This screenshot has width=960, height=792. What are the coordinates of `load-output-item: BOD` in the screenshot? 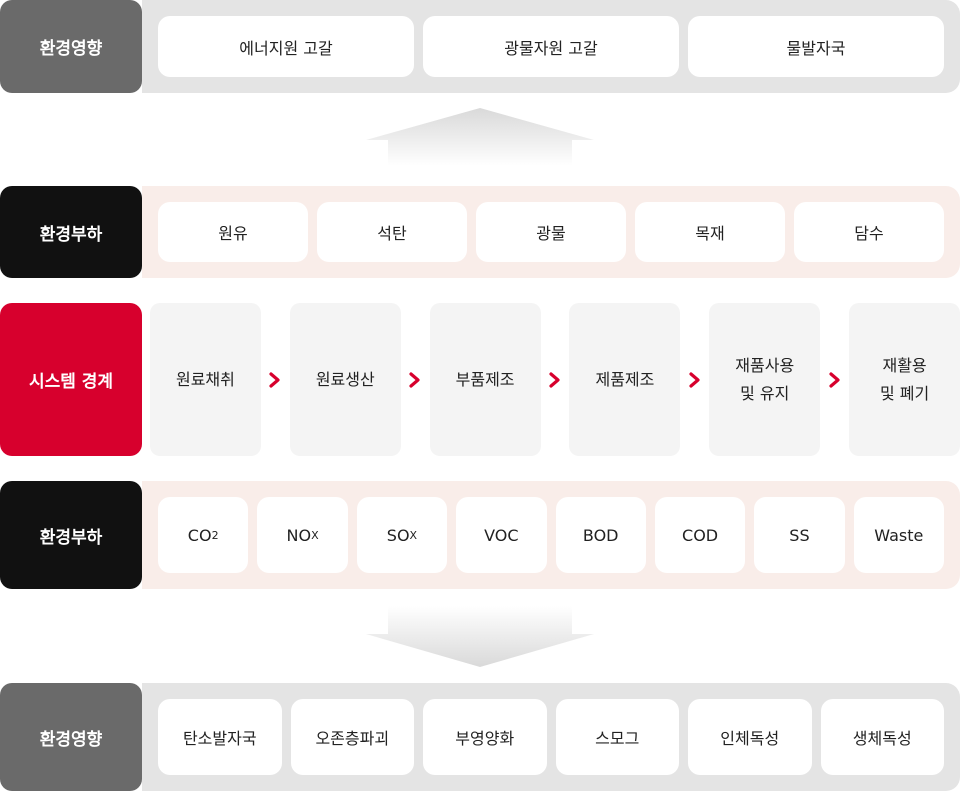 It's located at (600, 535).